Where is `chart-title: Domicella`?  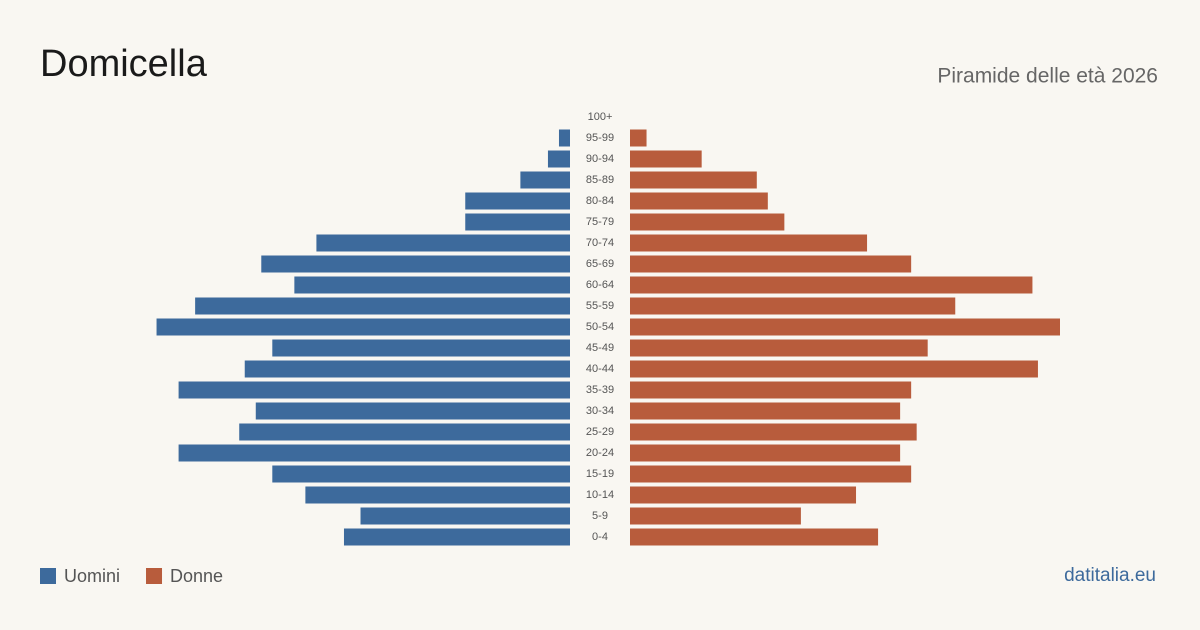 chart-title: Domicella is located at coordinates (124, 64).